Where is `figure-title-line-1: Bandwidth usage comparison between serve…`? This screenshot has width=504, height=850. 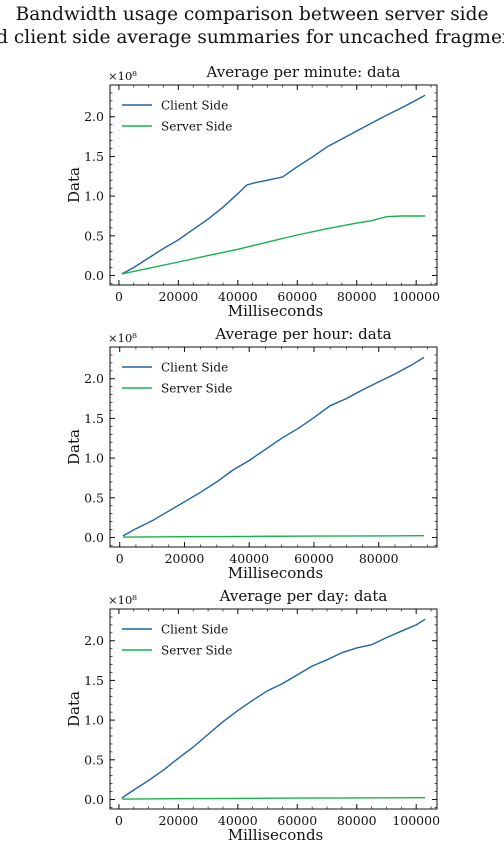
figure-title-line-1: Bandwidth usage comparison between serve… is located at coordinates (252, 14).